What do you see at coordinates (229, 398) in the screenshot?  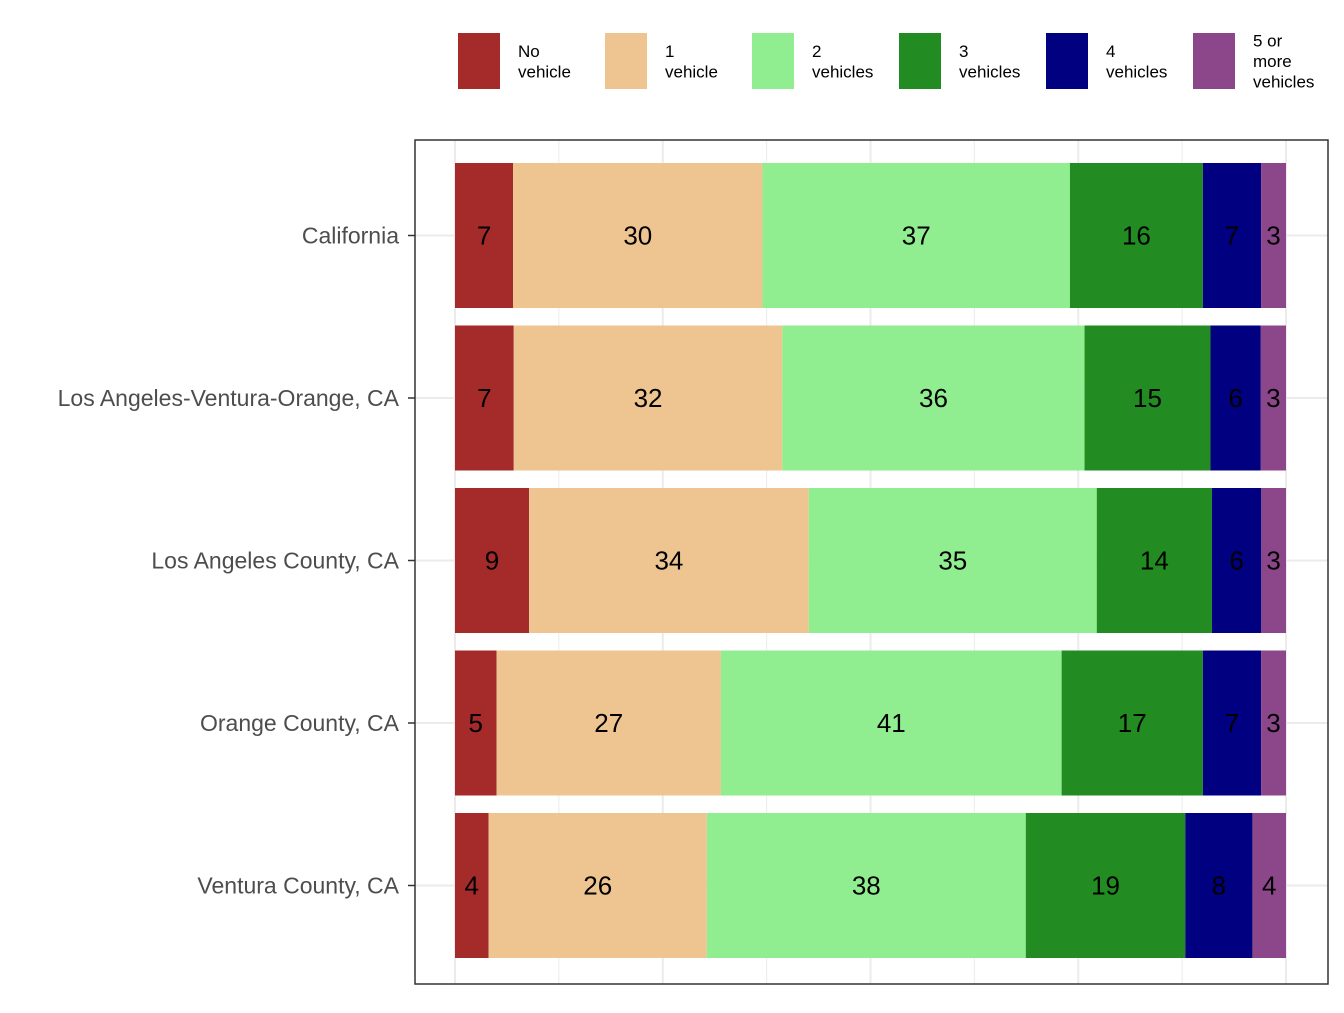 I see `category-label-los-angeles-ventura-orange-ca: Los Angeles-Ventura-Orange, CA` at bounding box center [229, 398].